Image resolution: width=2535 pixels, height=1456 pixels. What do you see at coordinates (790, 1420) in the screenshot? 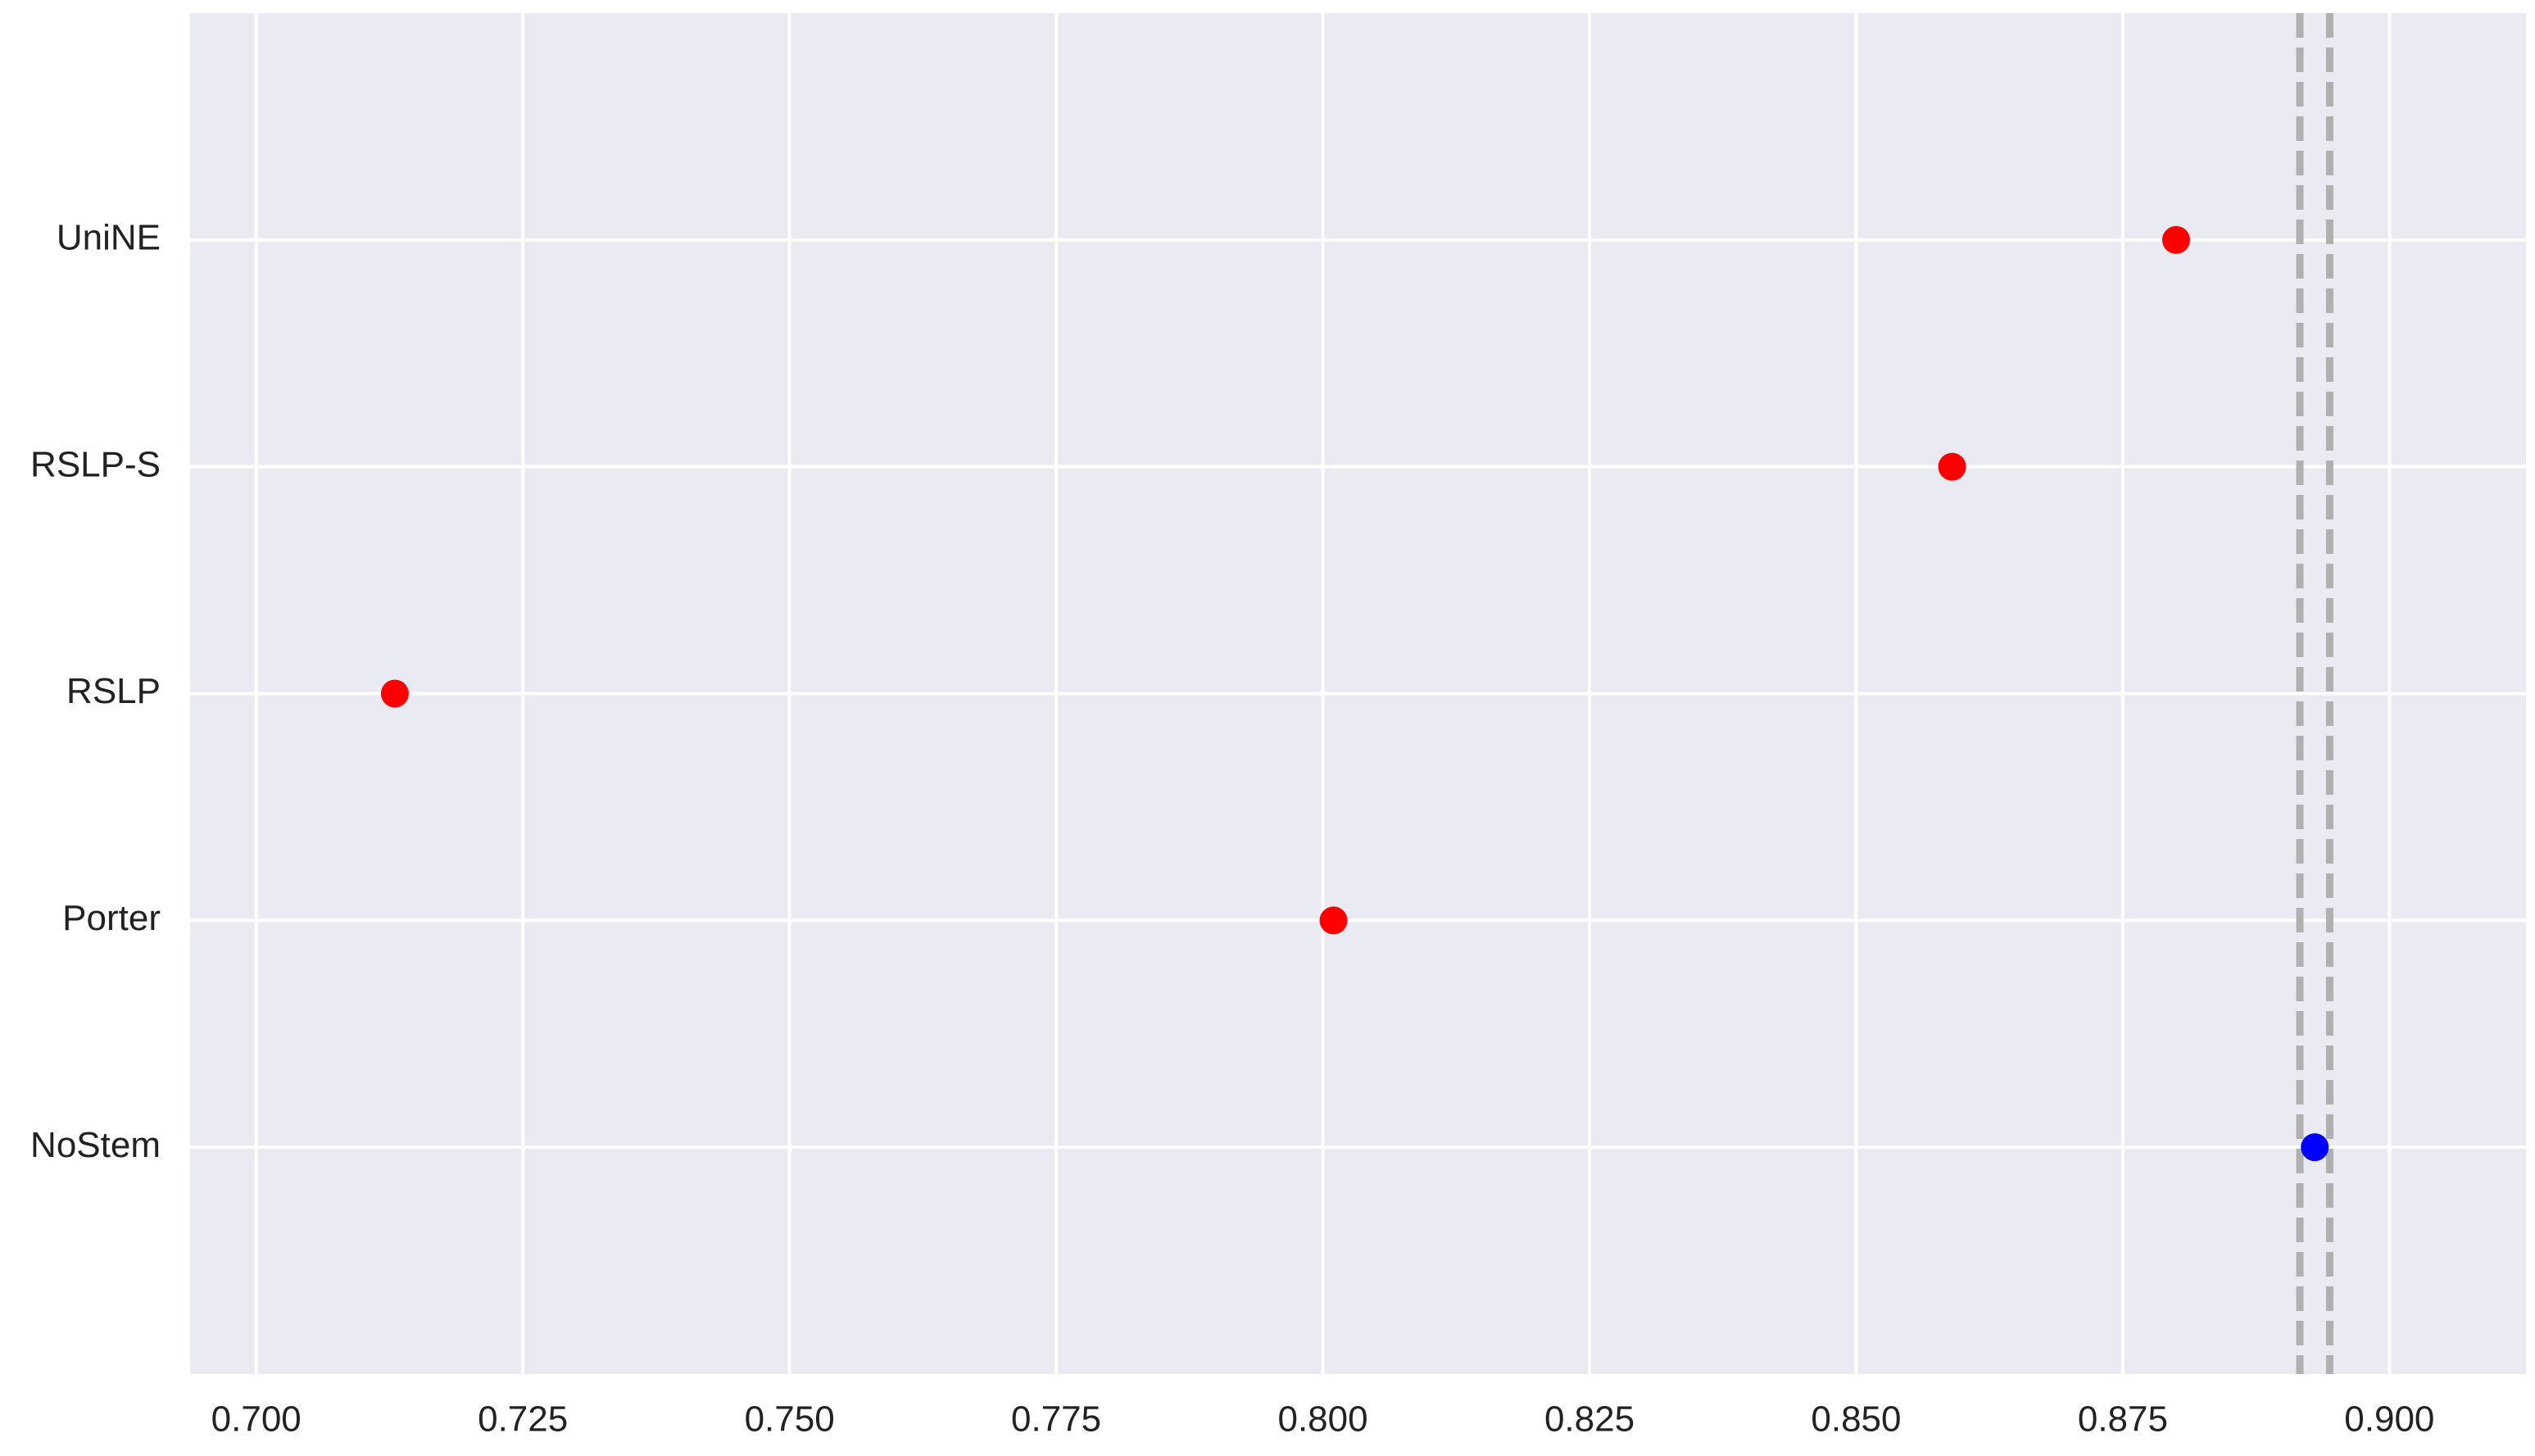
I see `x-tick-label: 0.750` at bounding box center [790, 1420].